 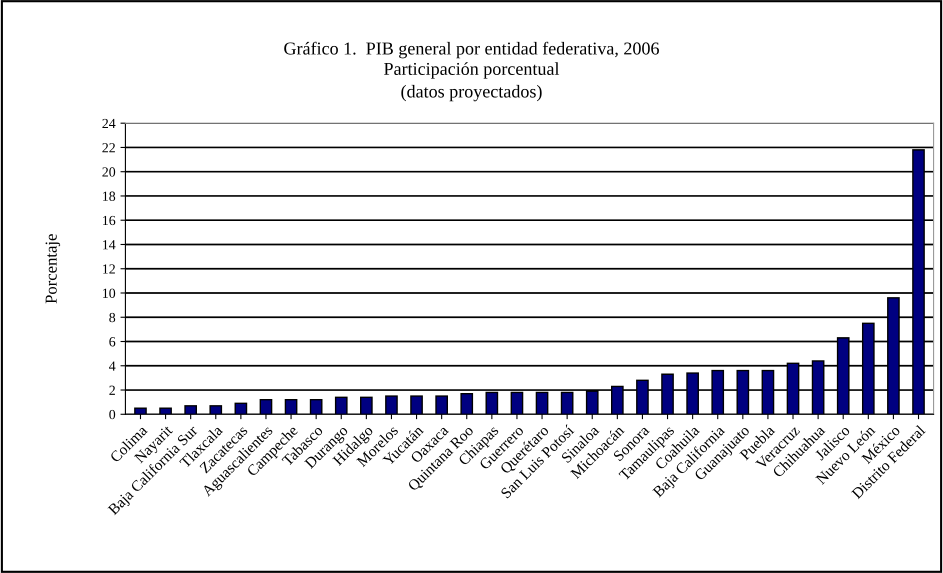 What do you see at coordinates (471, 50) in the screenshot?
I see `chart-title: Gráfico 1. PIB general por entidad federativa, 2006` at bounding box center [471, 50].